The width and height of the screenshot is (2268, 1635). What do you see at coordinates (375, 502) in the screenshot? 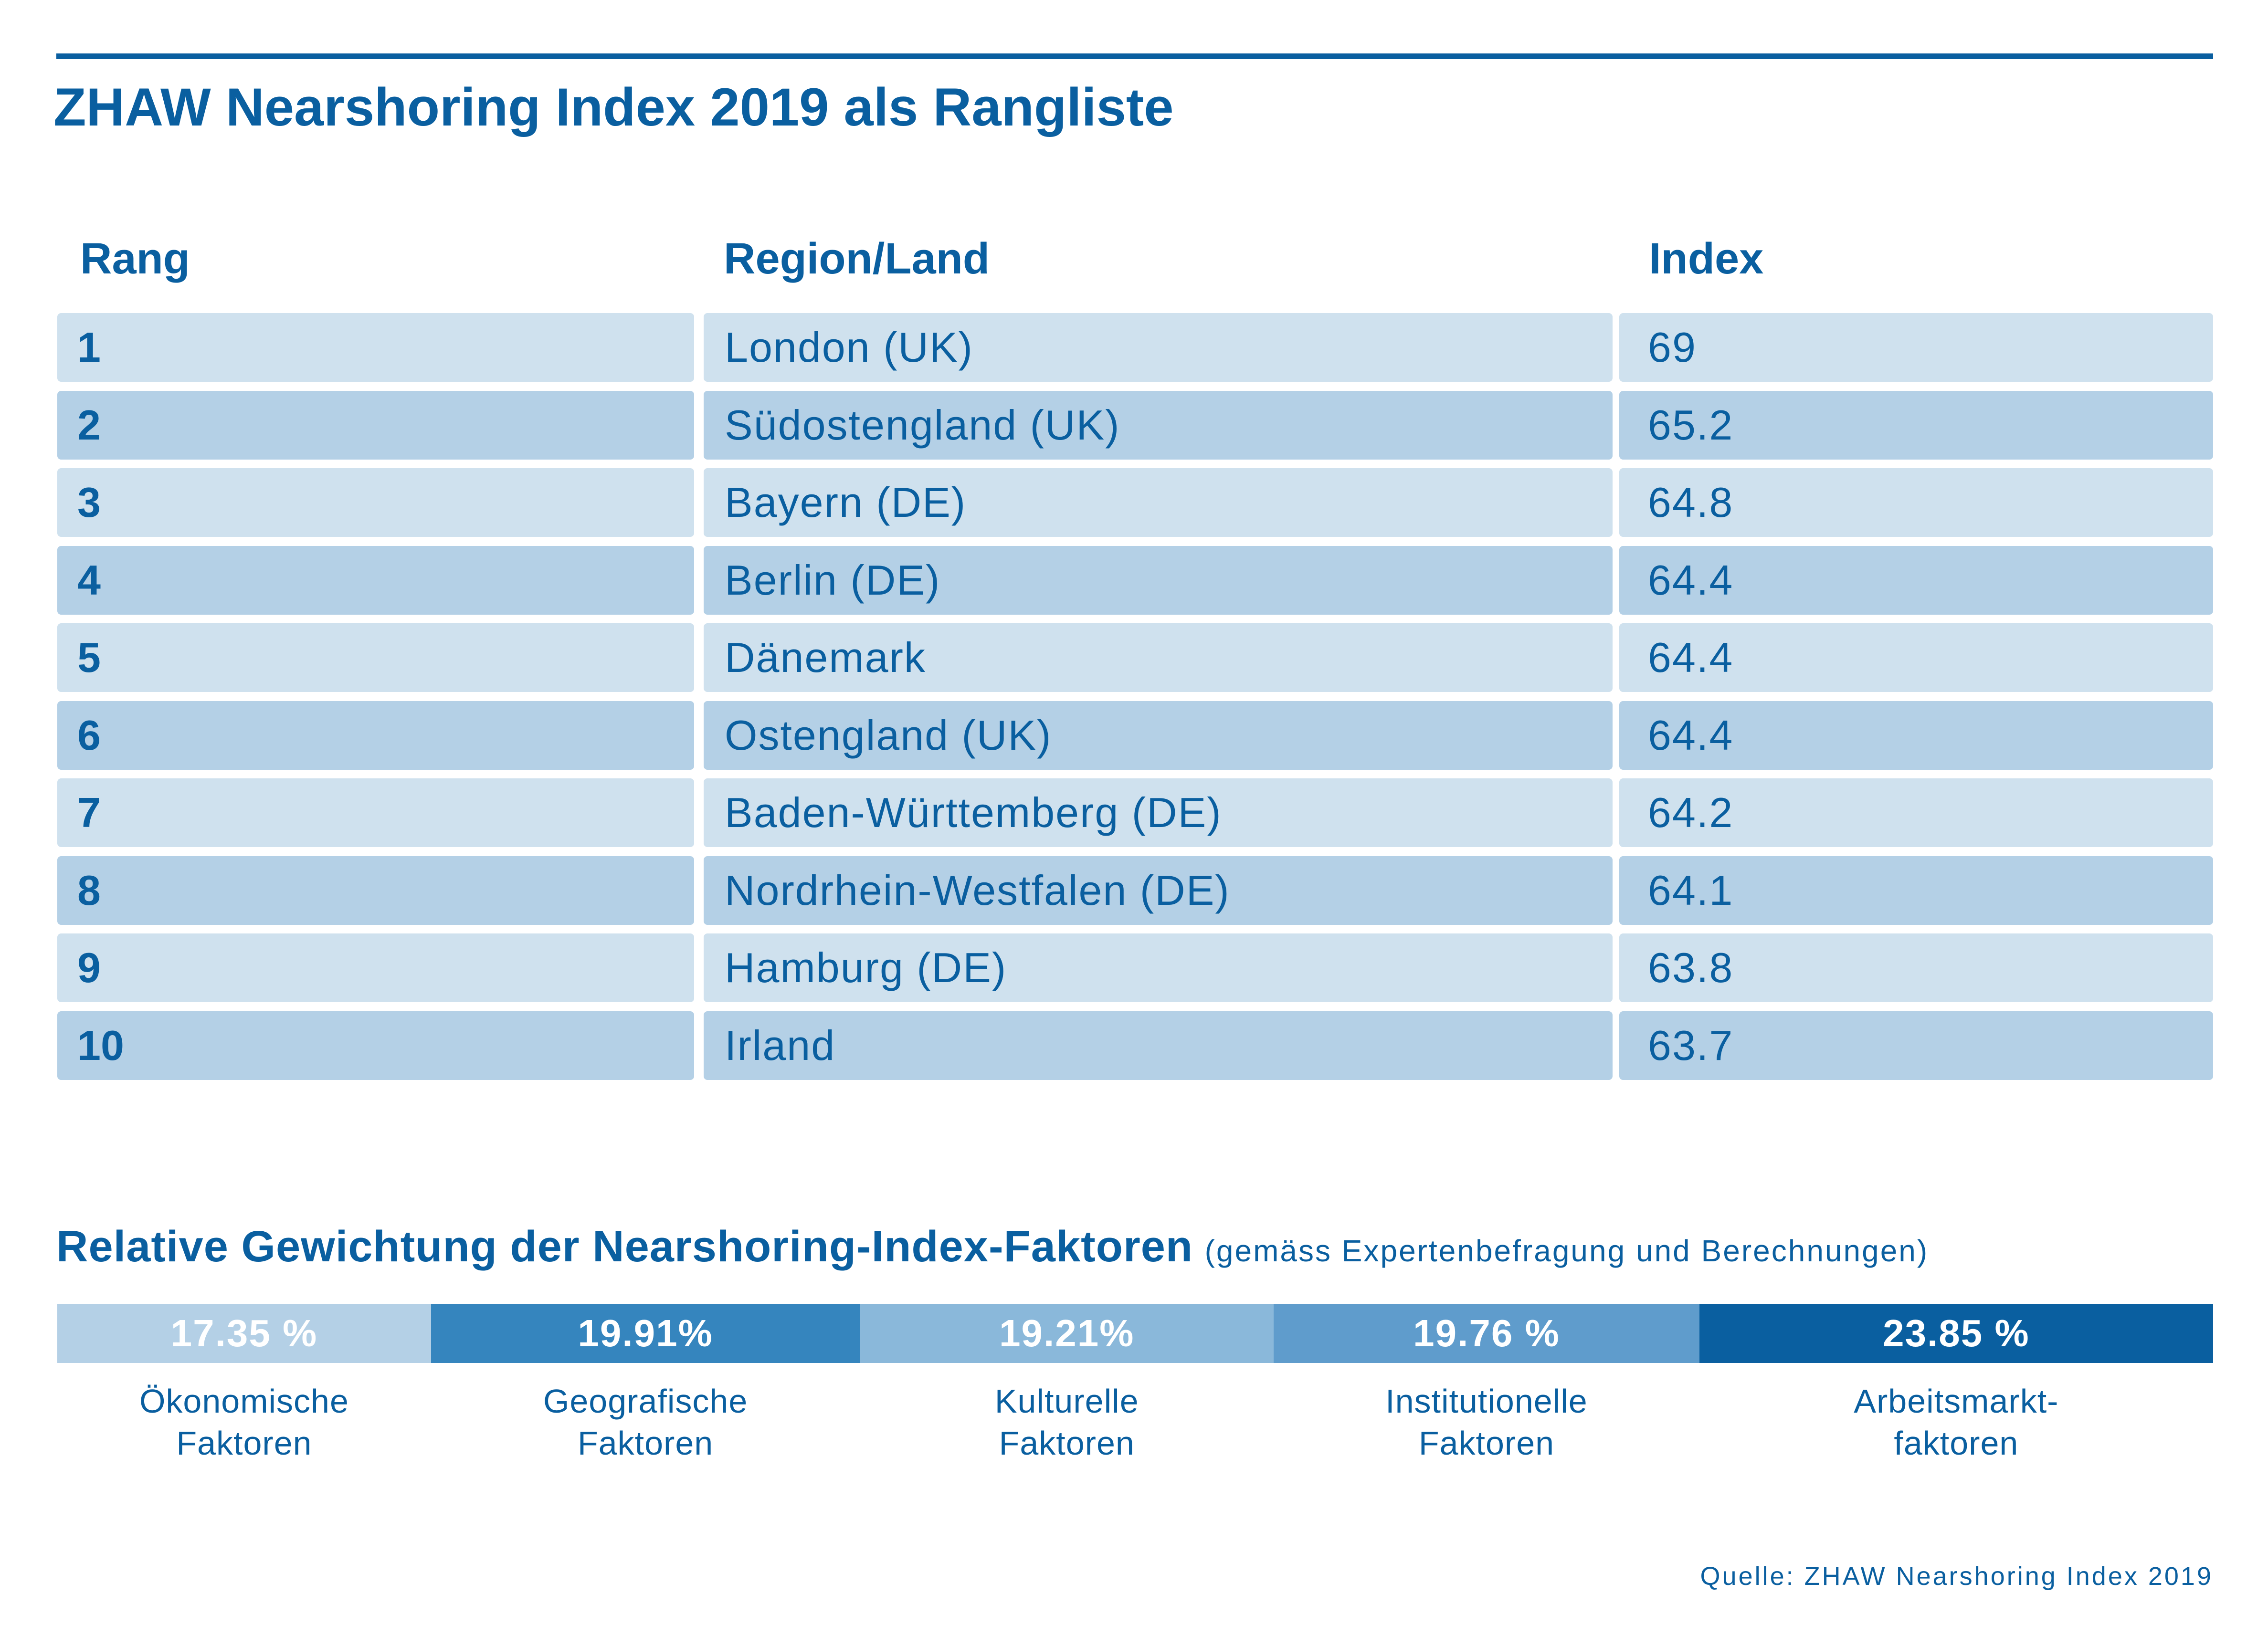
I see `rank-cell: 3` at bounding box center [375, 502].